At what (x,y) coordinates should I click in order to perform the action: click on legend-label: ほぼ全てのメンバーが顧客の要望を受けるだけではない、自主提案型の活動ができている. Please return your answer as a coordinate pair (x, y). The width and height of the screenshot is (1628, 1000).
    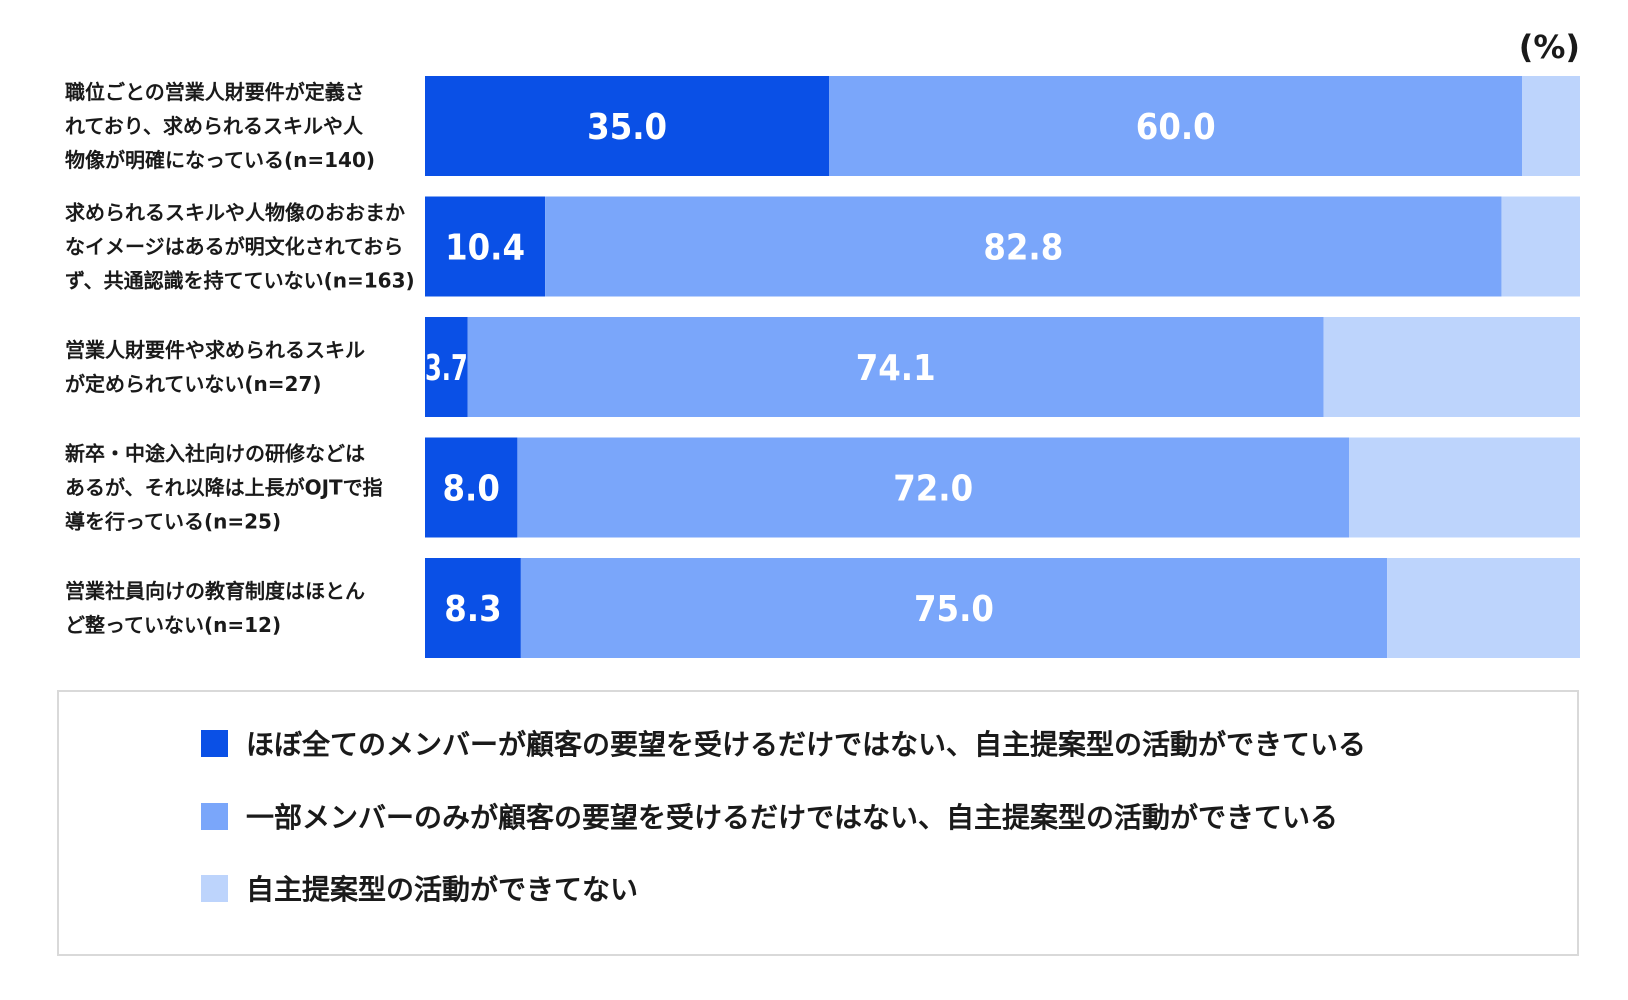
    Looking at the image, I should click on (806, 744).